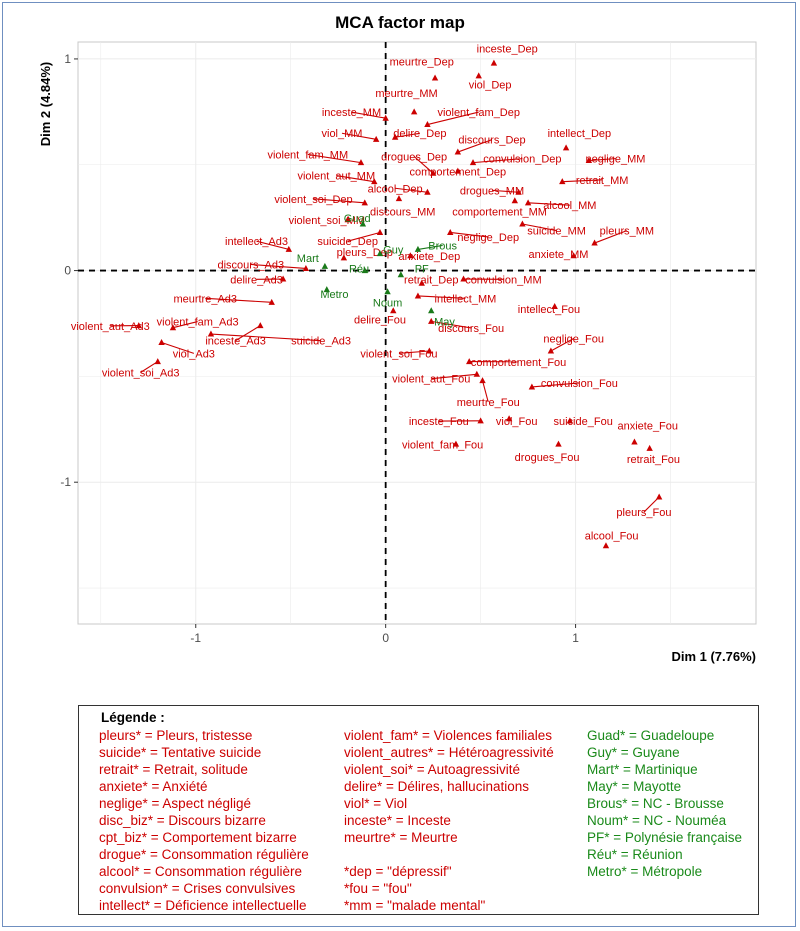 The height and width of the screenshot is (931, 800). What do you see at coordinates (153, 786) in the screenshot?
I see `legend-item: anxiete* = Anxiété` at bounding box center [153, 786].